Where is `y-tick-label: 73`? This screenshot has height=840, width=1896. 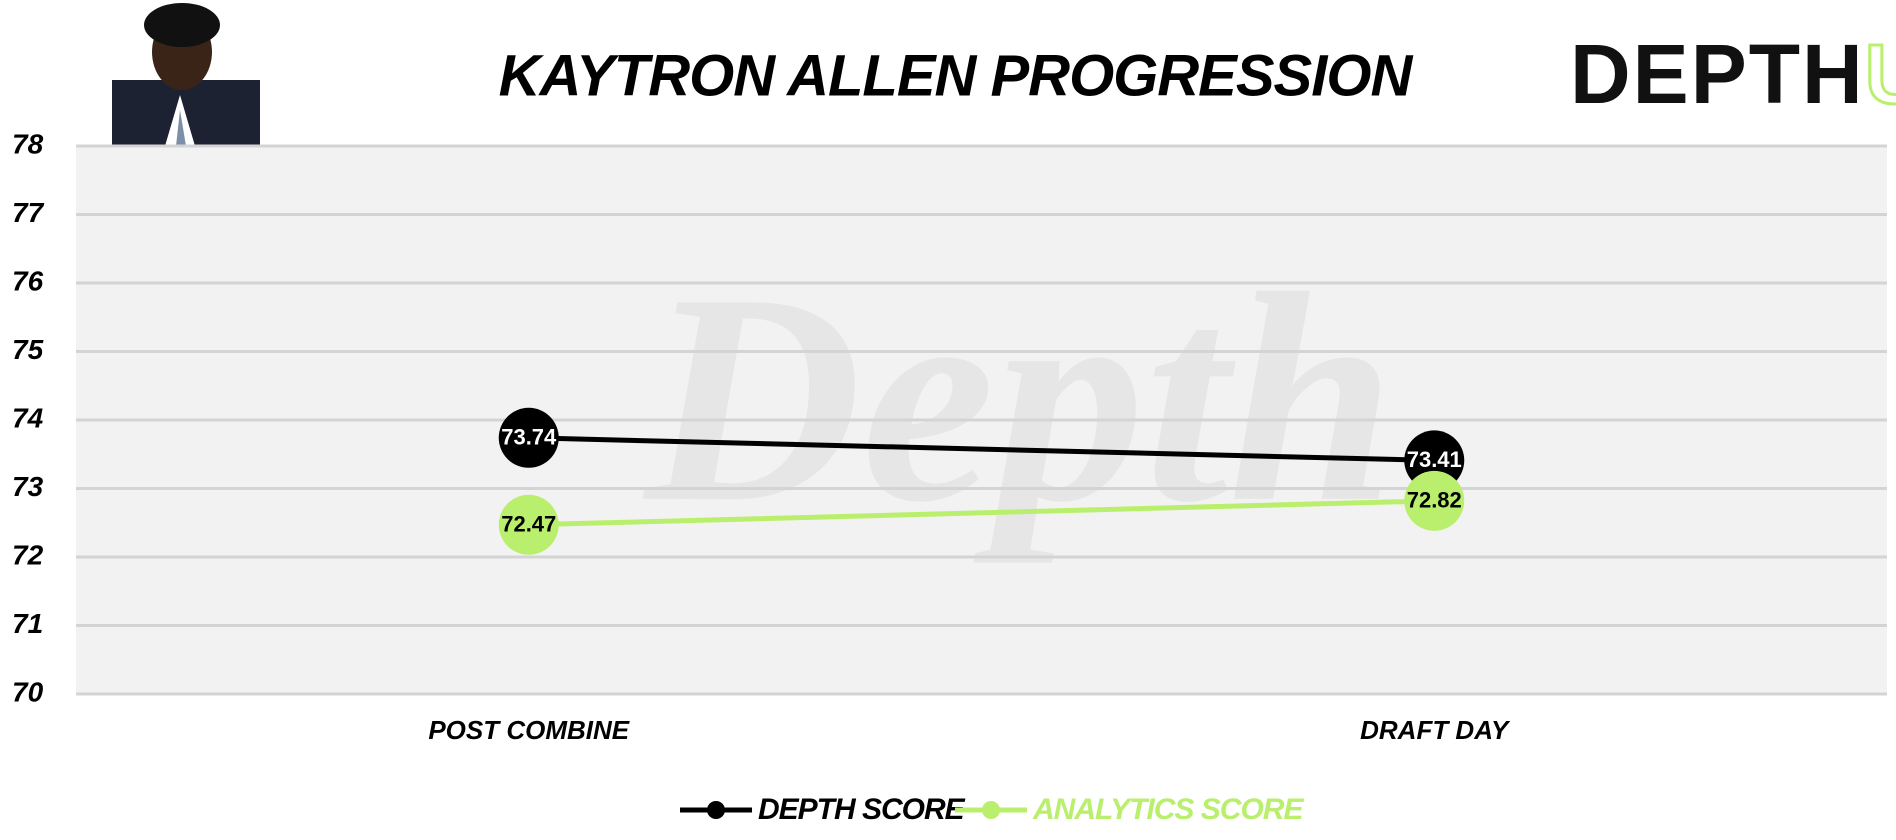
y-tick-label: 73 is located at coordinates (28, 486).